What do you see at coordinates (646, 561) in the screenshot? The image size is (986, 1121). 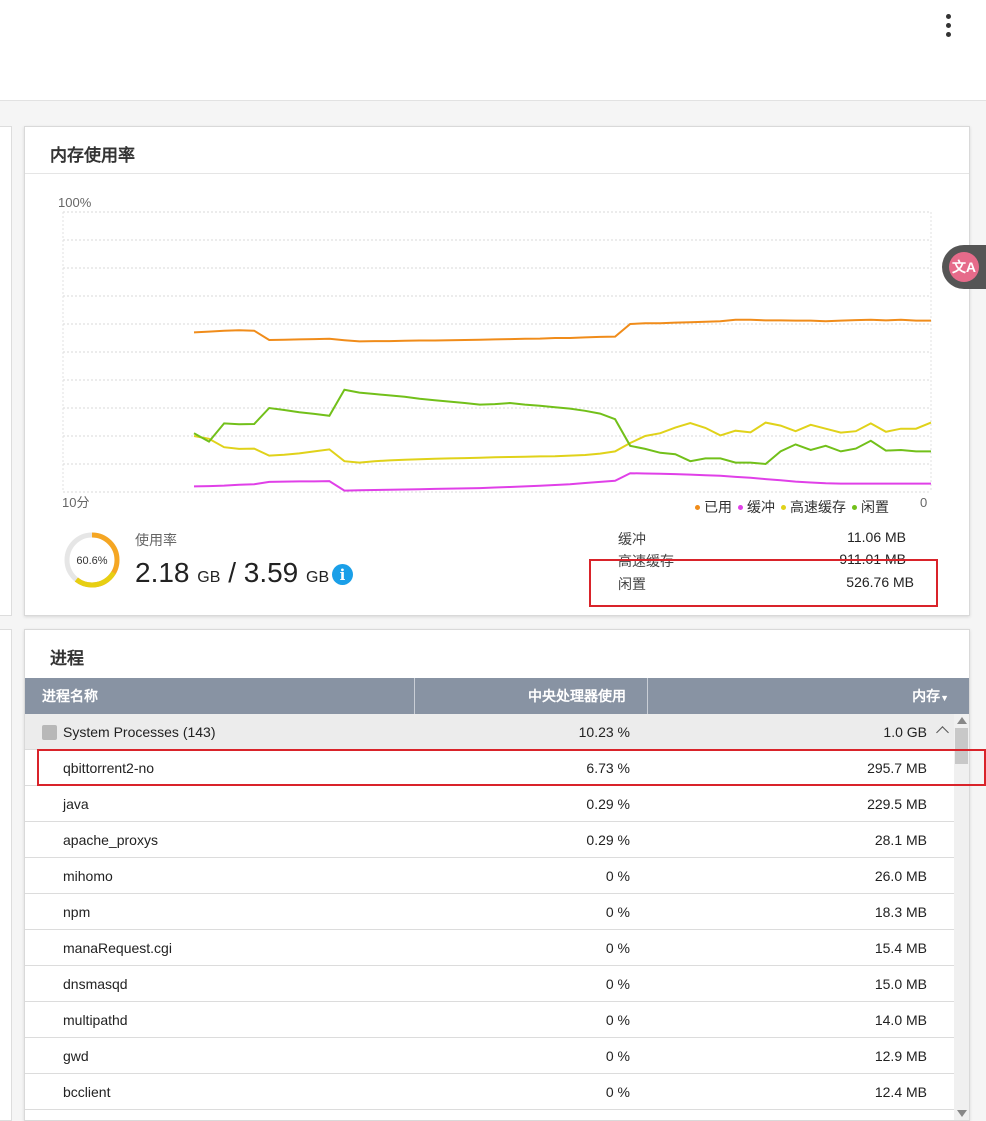 I see `stat-label-cache: 高速缓存` at bounding box center [646, 561].